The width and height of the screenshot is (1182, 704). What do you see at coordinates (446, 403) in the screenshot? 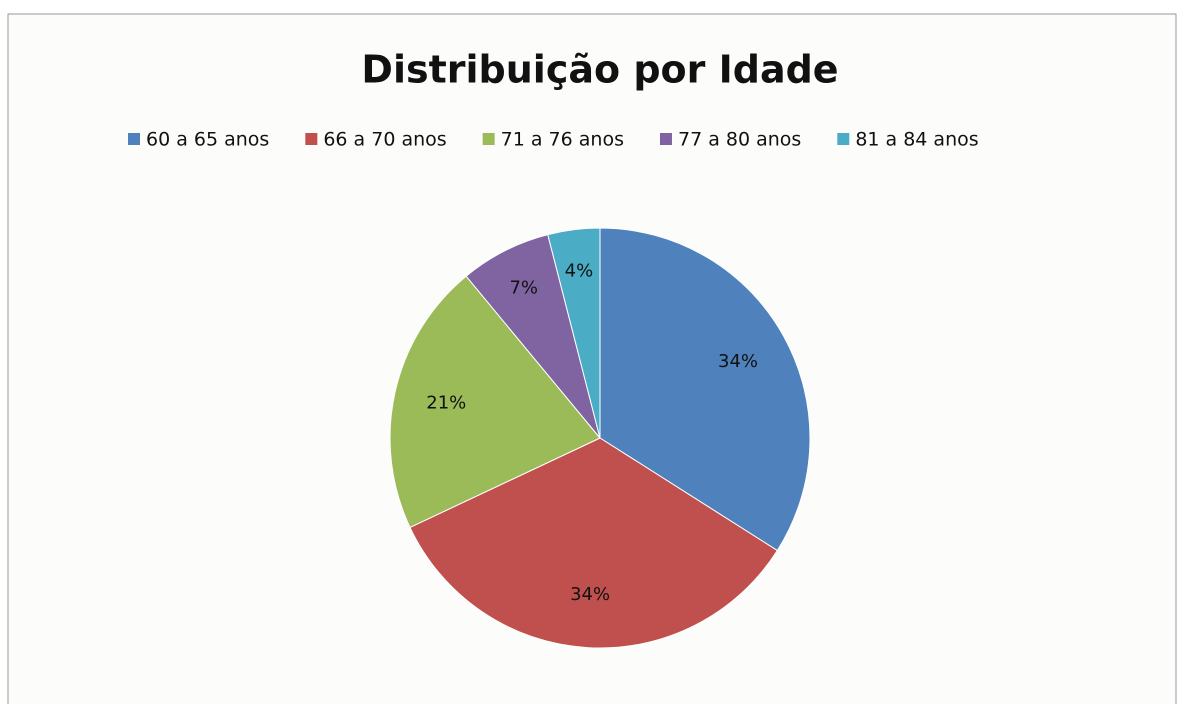
I see `data-label: 21%` at bounding box center [446, 403].